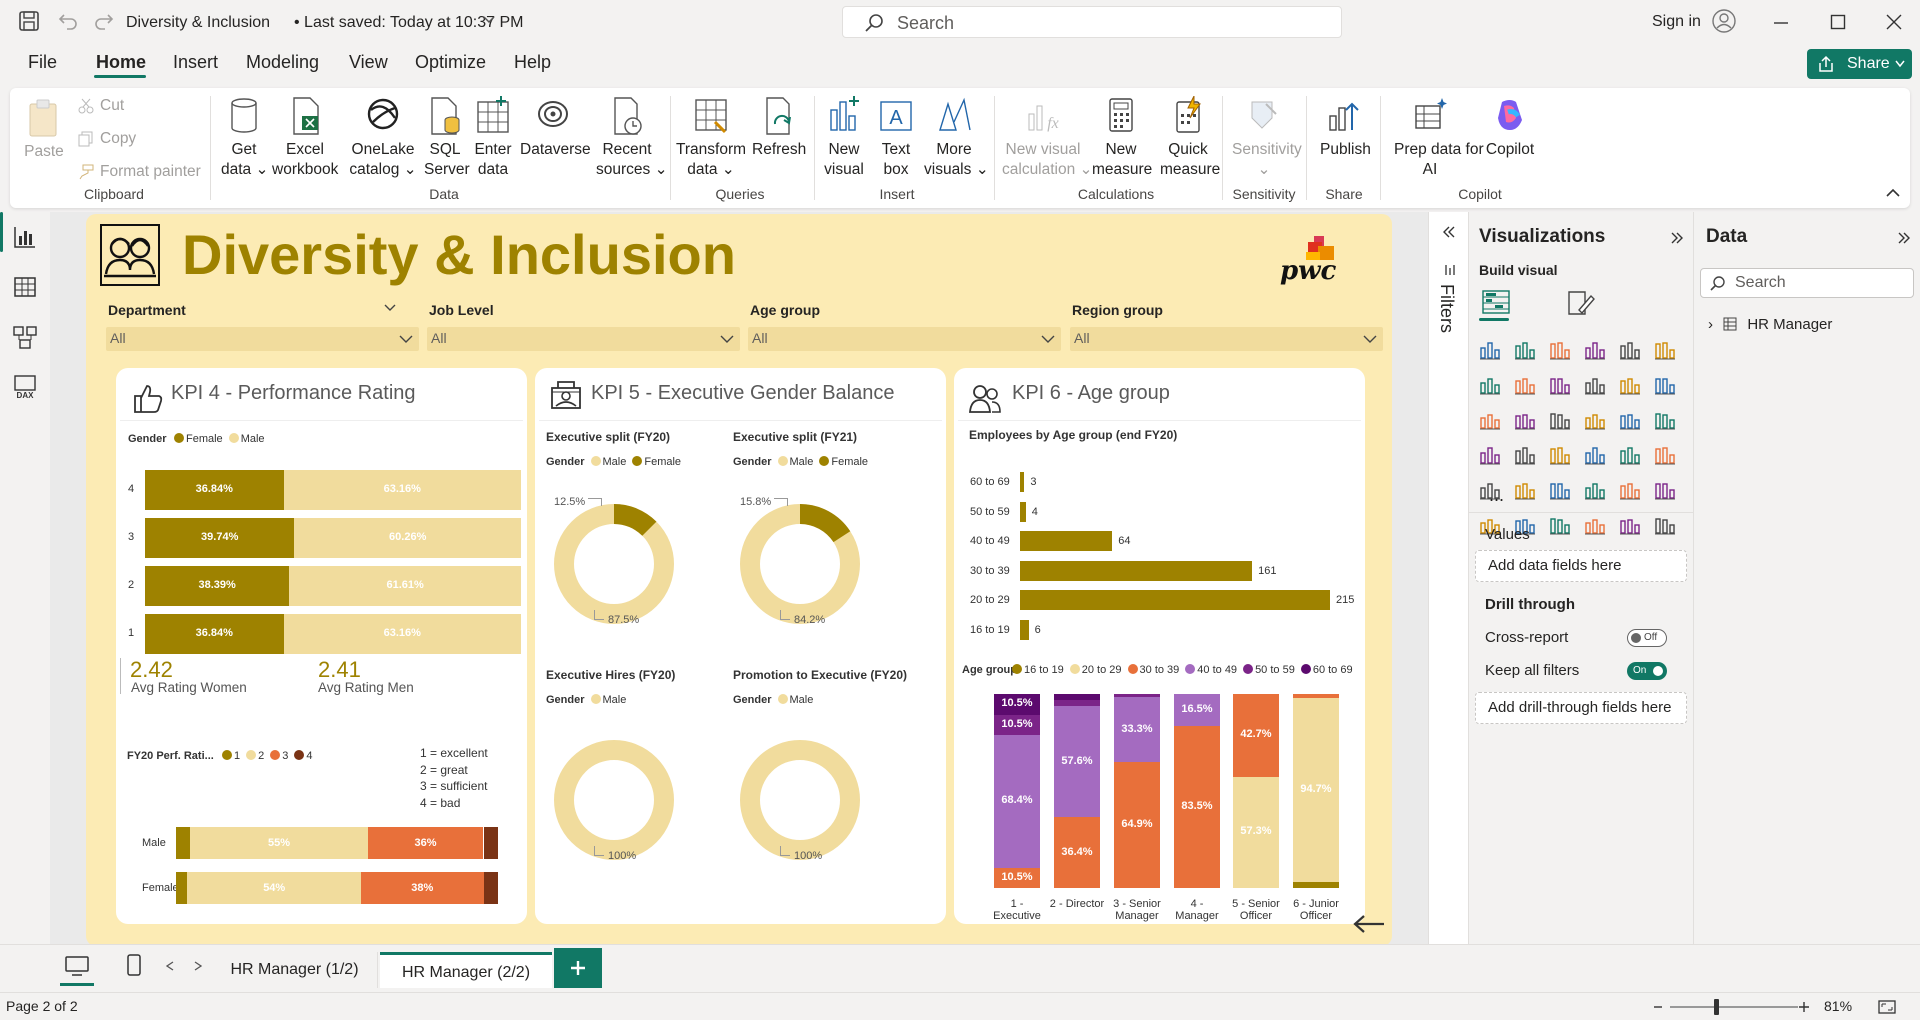 The height and width of the screenshot is (1020, 1920). What do you see at coordinates (121, 62) in the screenshot?
I see `menu-home: Home` at bounding box center [121, 62].